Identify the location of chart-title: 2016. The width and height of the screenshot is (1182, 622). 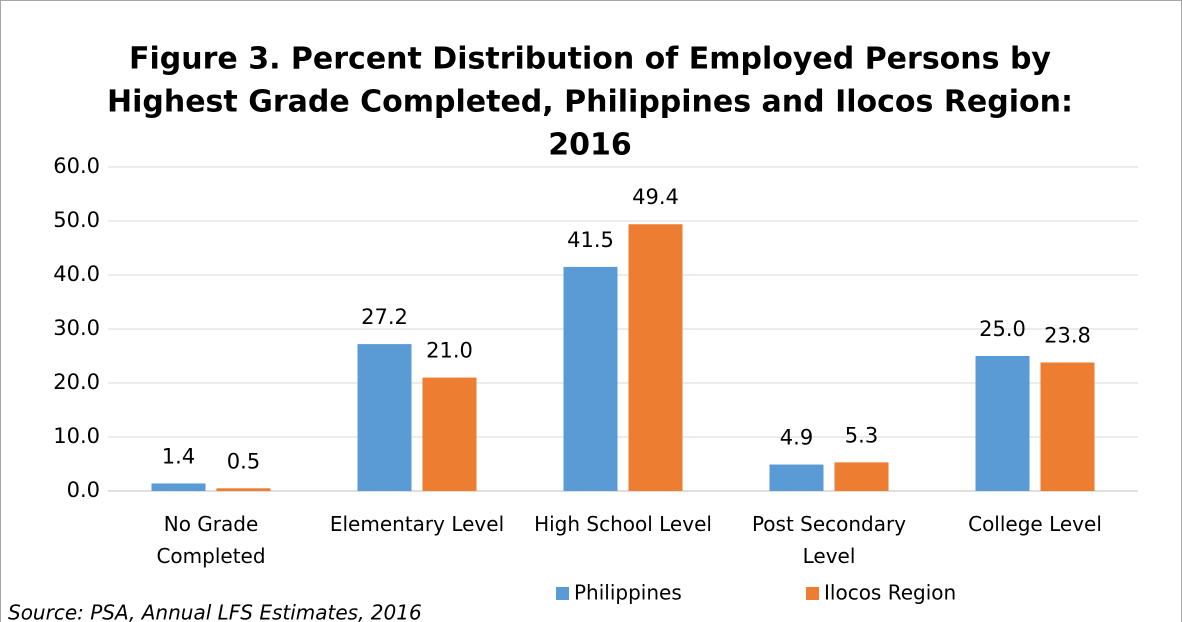
(590, 145).